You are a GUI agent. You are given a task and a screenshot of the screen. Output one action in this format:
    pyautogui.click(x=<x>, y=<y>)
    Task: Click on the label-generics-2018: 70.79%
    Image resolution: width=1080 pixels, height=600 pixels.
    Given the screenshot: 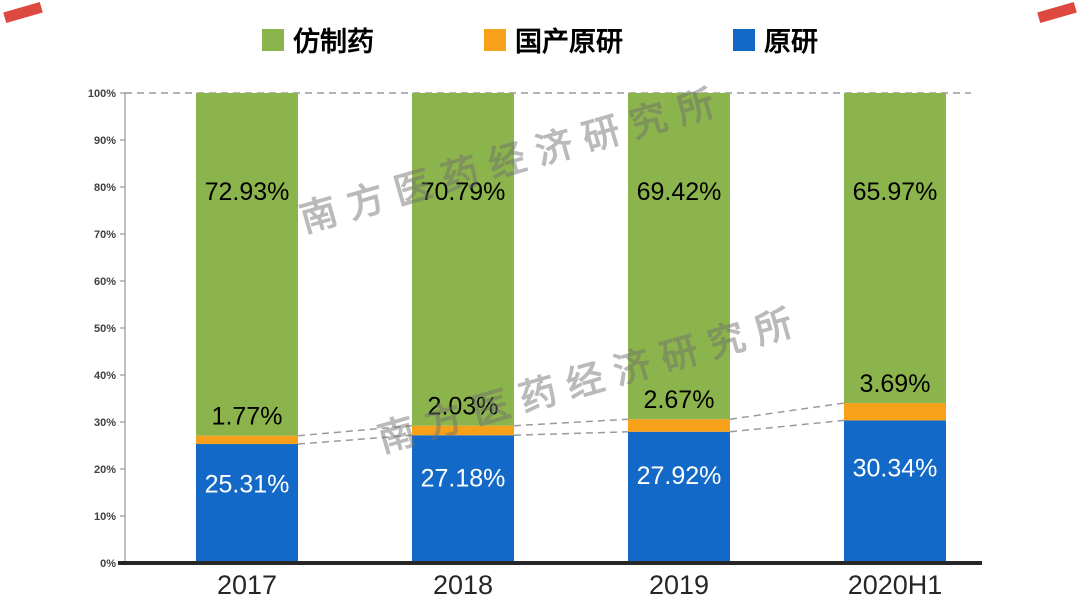 What is the action you would take?
    pyautogui.click(x=463, y=192)
    